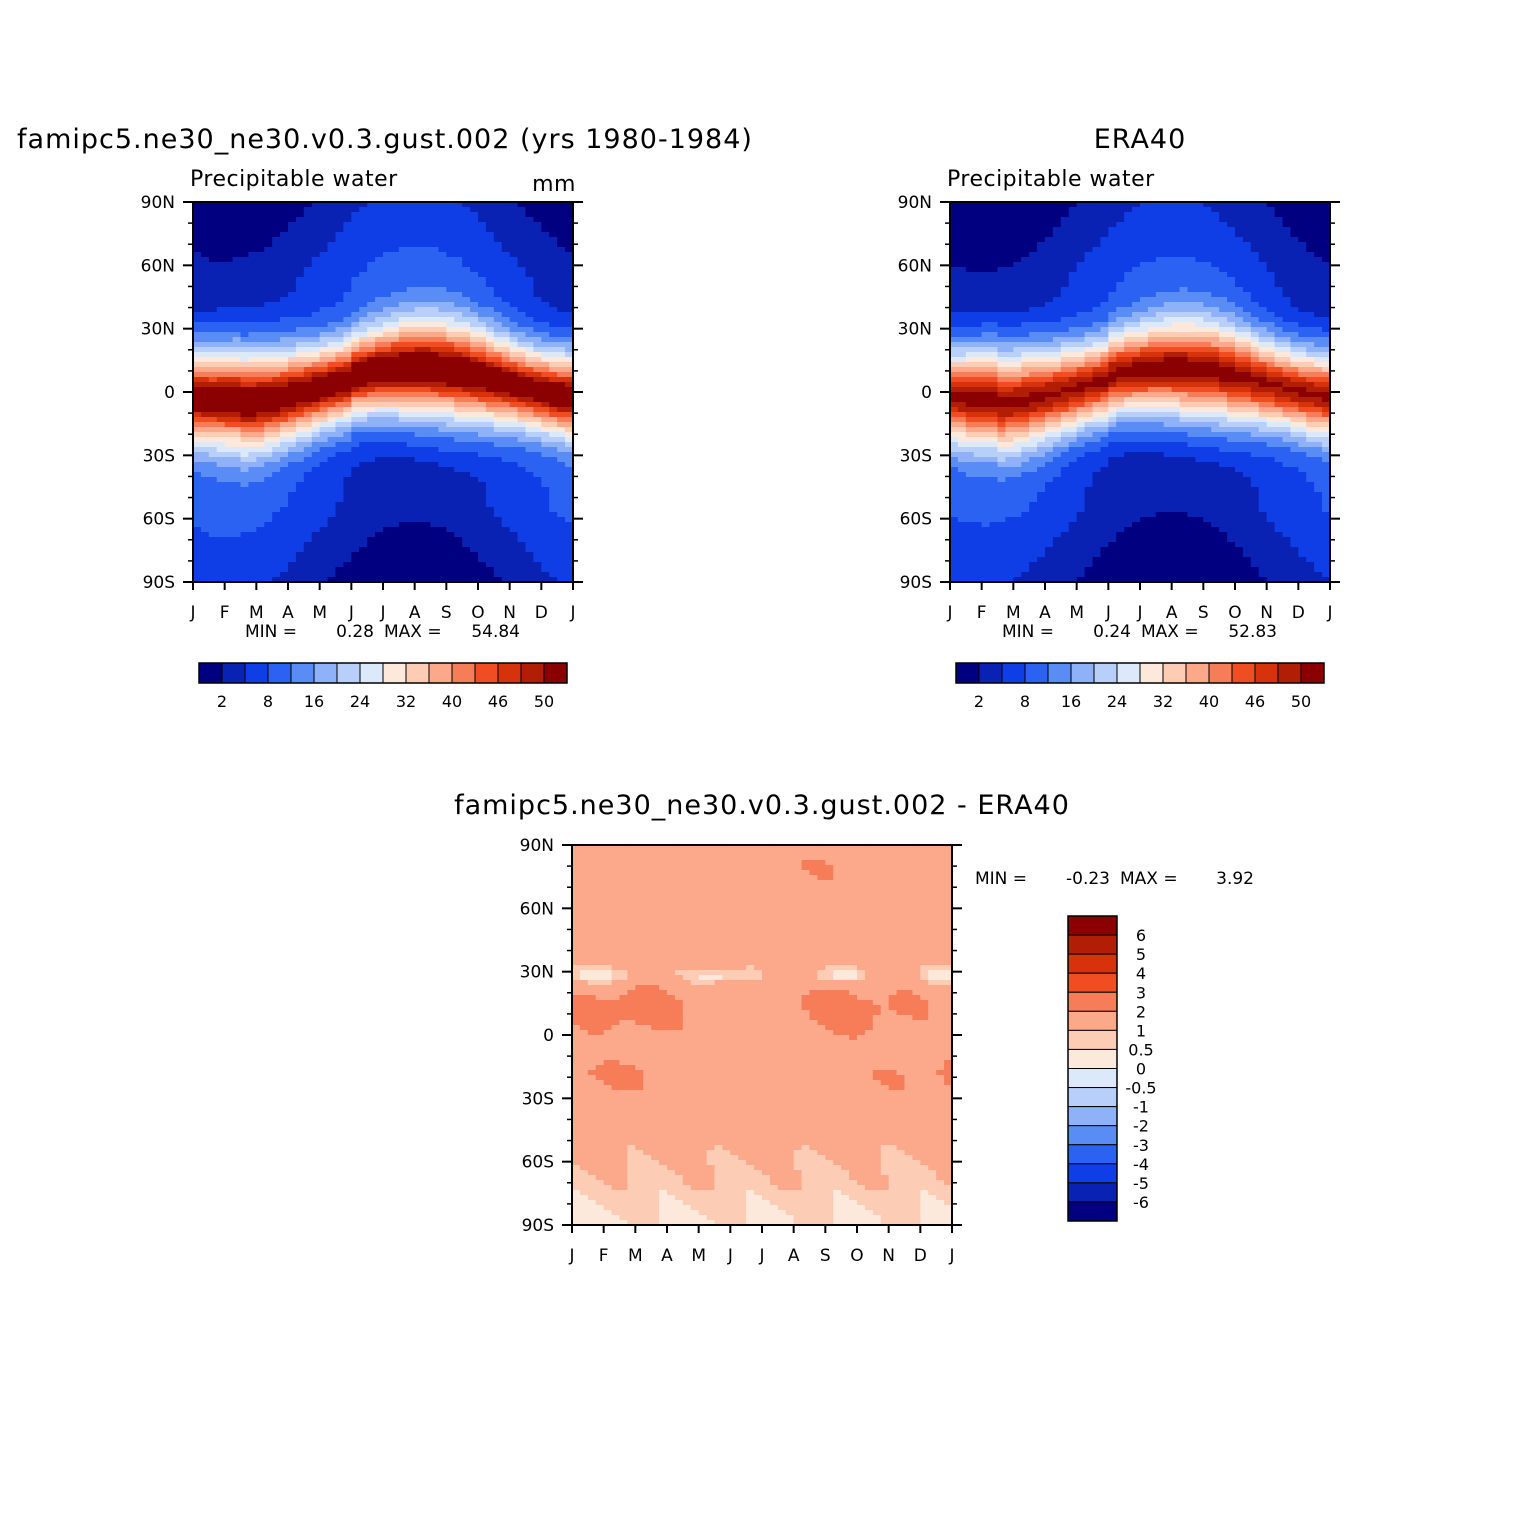  What do you see at coordinates (256, 613) in the screenshot?
I see `model-xtick-label: M` at bounding box center [256, 613].